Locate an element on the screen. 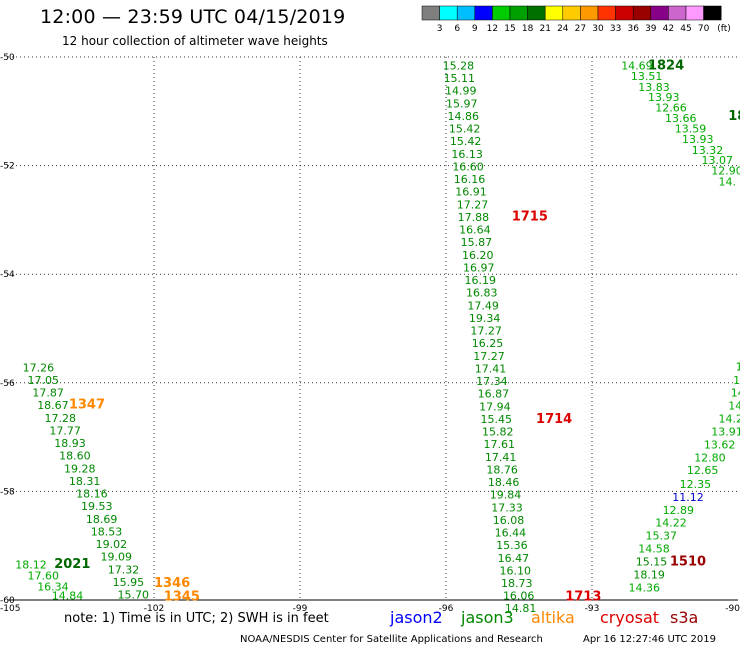  wave-height-value: 17.88 is located at coordinates (474, 217).